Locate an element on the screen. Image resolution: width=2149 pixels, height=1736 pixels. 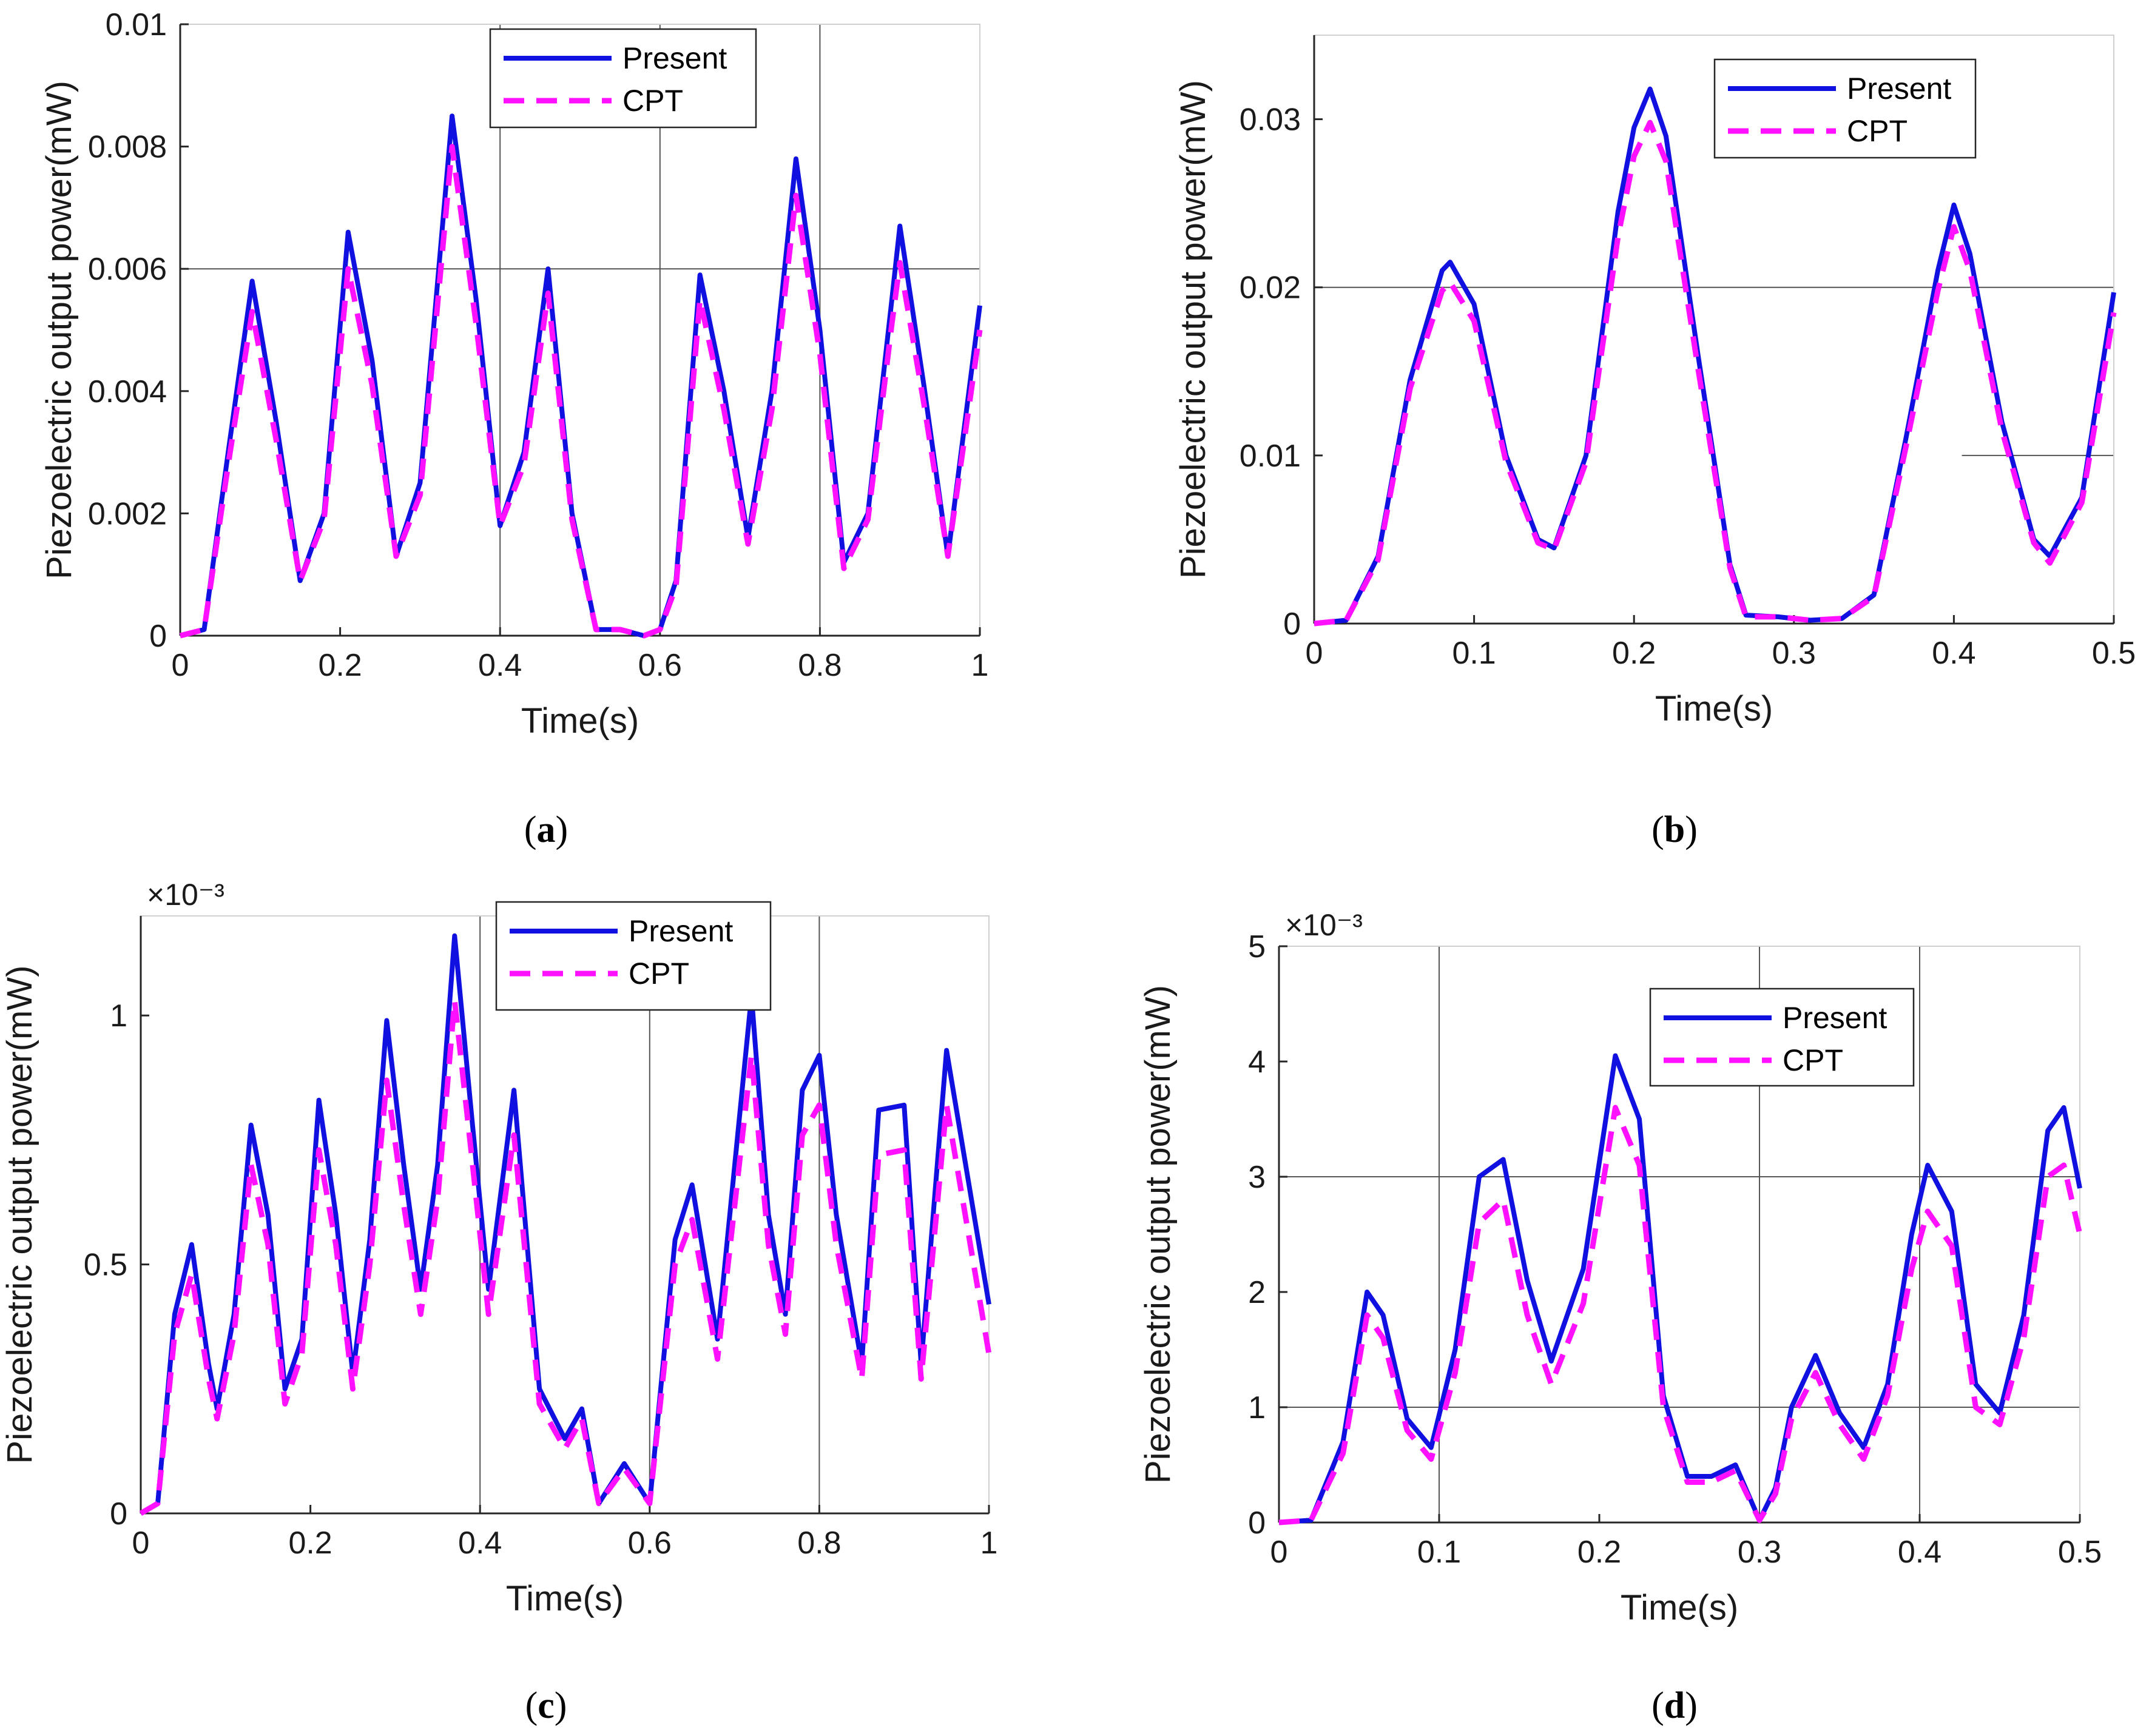
y-tick-label: 0.008 is located at coordinates (128, 147).